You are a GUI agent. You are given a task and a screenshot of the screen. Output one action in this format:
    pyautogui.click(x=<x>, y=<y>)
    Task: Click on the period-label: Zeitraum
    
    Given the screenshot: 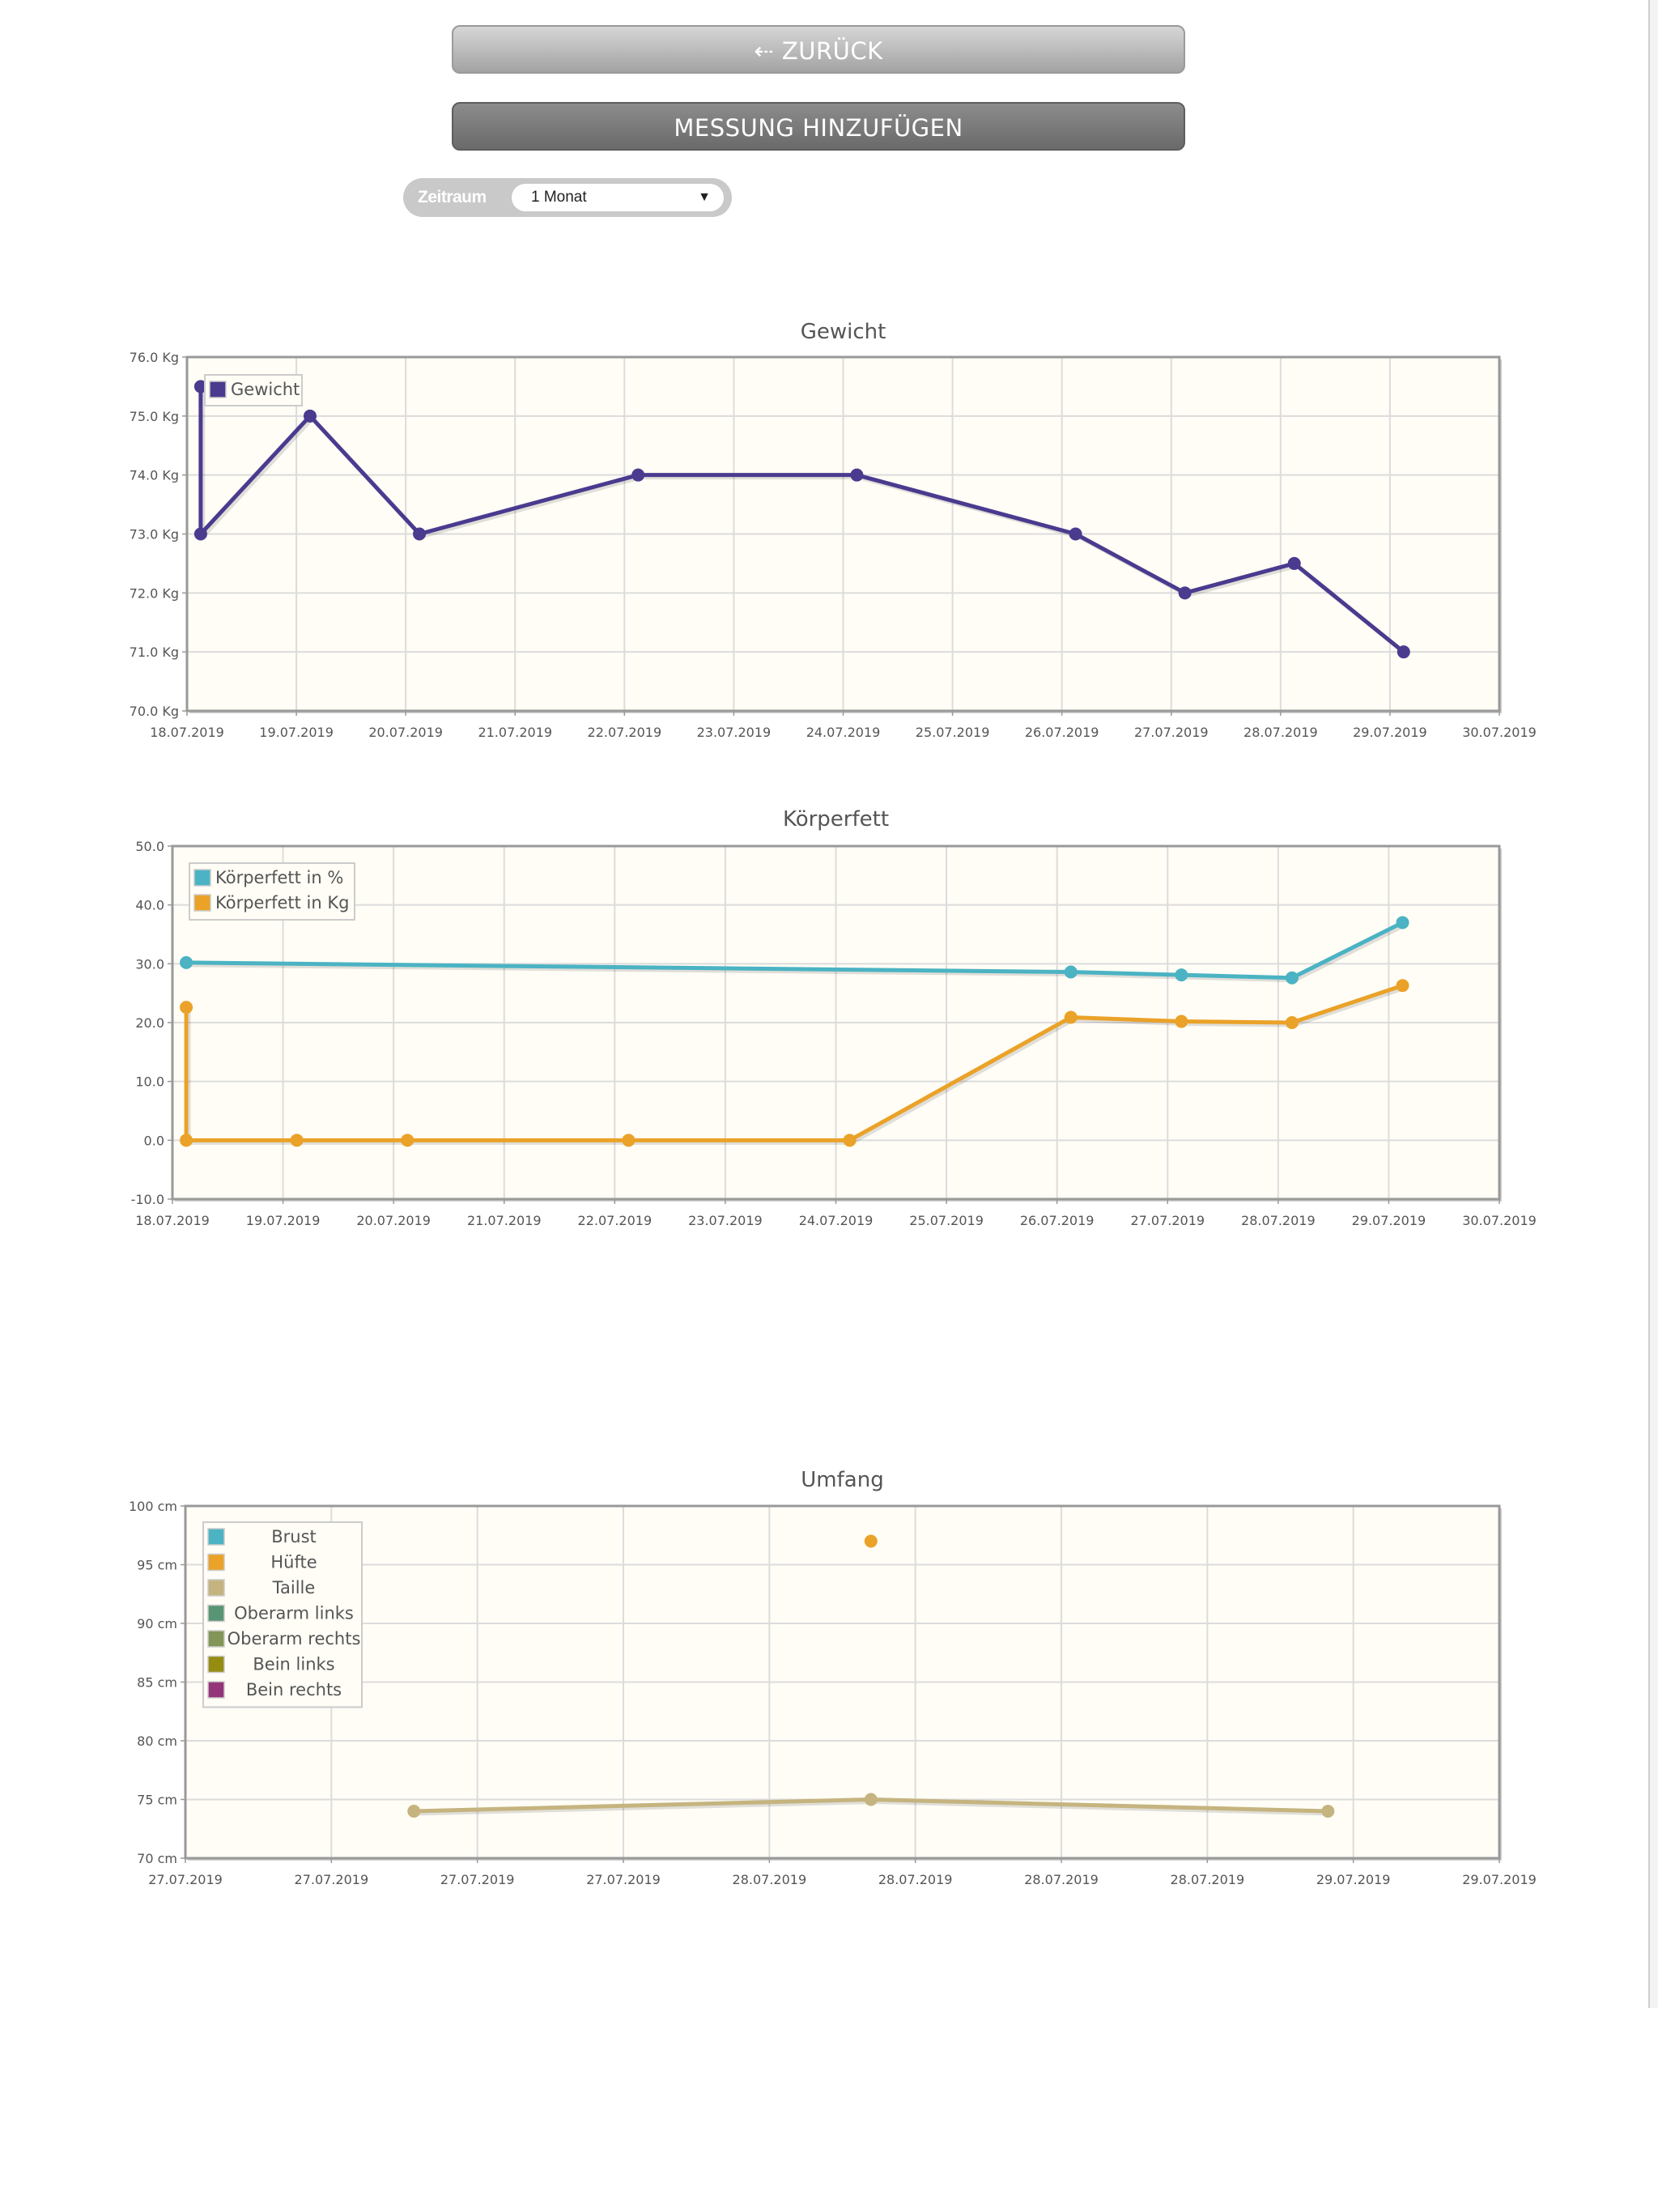 What is the action you would take?
    pyautogui.click(x=452, y=197)
    